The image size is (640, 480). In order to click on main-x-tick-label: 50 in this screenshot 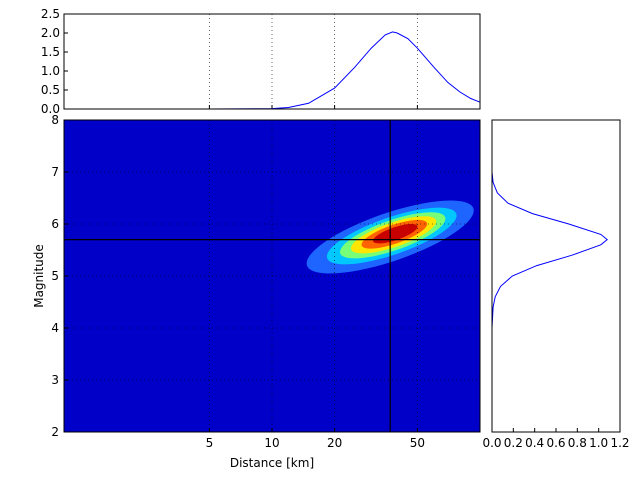, I will do `click(417, 443)`.